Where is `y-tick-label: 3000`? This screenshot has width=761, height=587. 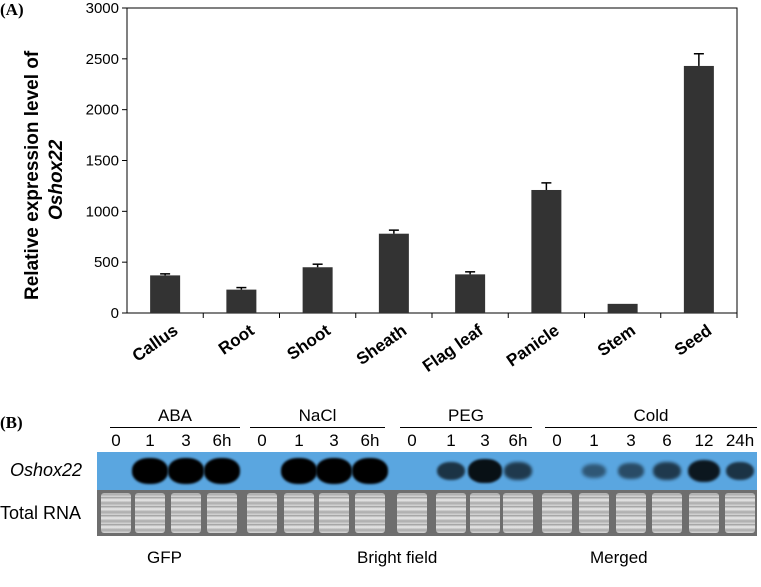
y-tick-label: 3000 is located at coordinates (102, 8).